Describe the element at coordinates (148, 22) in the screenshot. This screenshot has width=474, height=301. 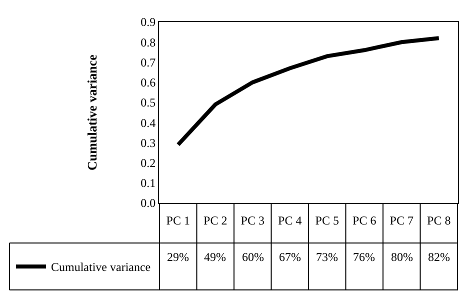
I see `y-tick-label: 0.9` at that location.